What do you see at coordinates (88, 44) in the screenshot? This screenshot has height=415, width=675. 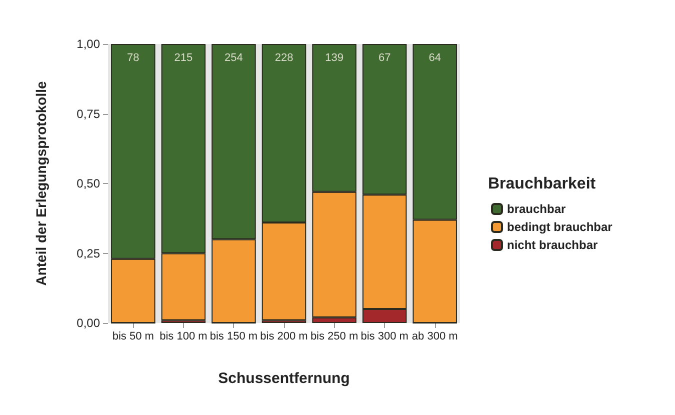 I see `y-tick-label: 1,00` at bounding box center [88, 44].